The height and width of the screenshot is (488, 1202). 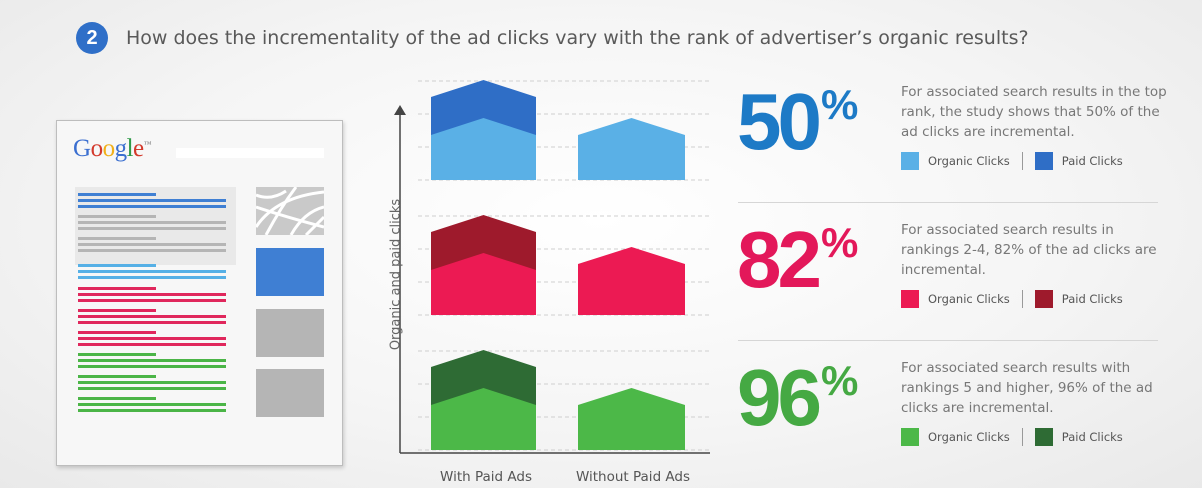 I want to click on trademark-symbol: ™, so click(x=147, y=144).